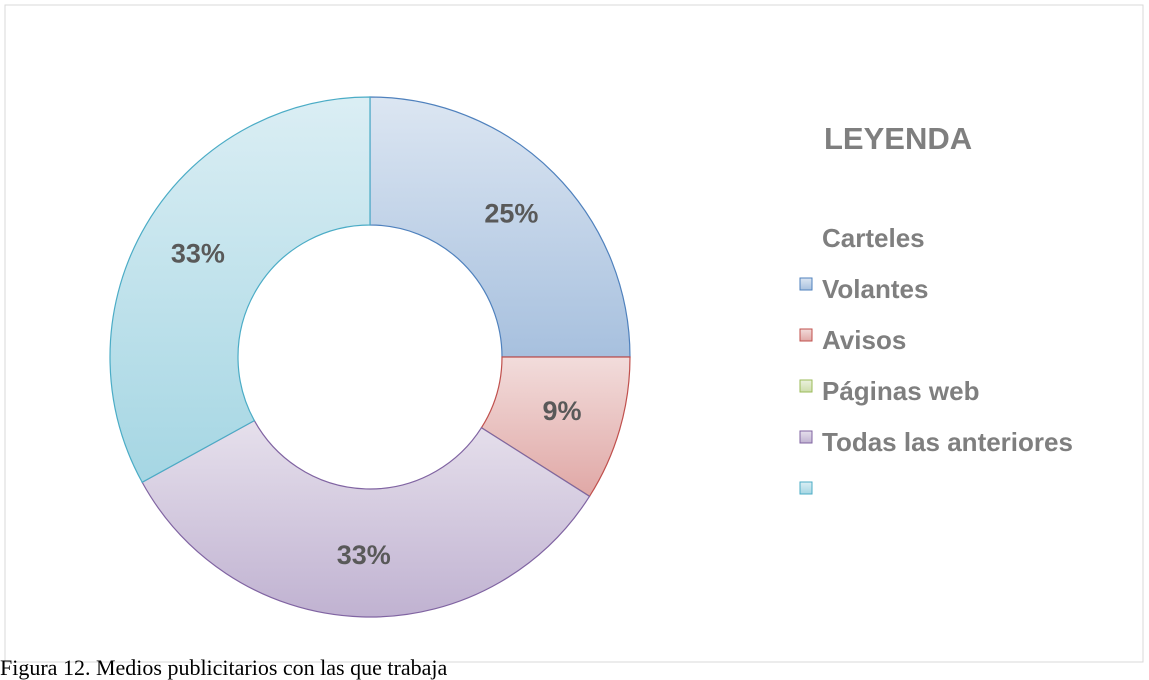 Image resolution: width=1149 pixels, height=680 pixels. What do you see at coordinates (864, 340) in the screenshot?
I see `legend-label: Avisos` at bounding box center [864, 340].